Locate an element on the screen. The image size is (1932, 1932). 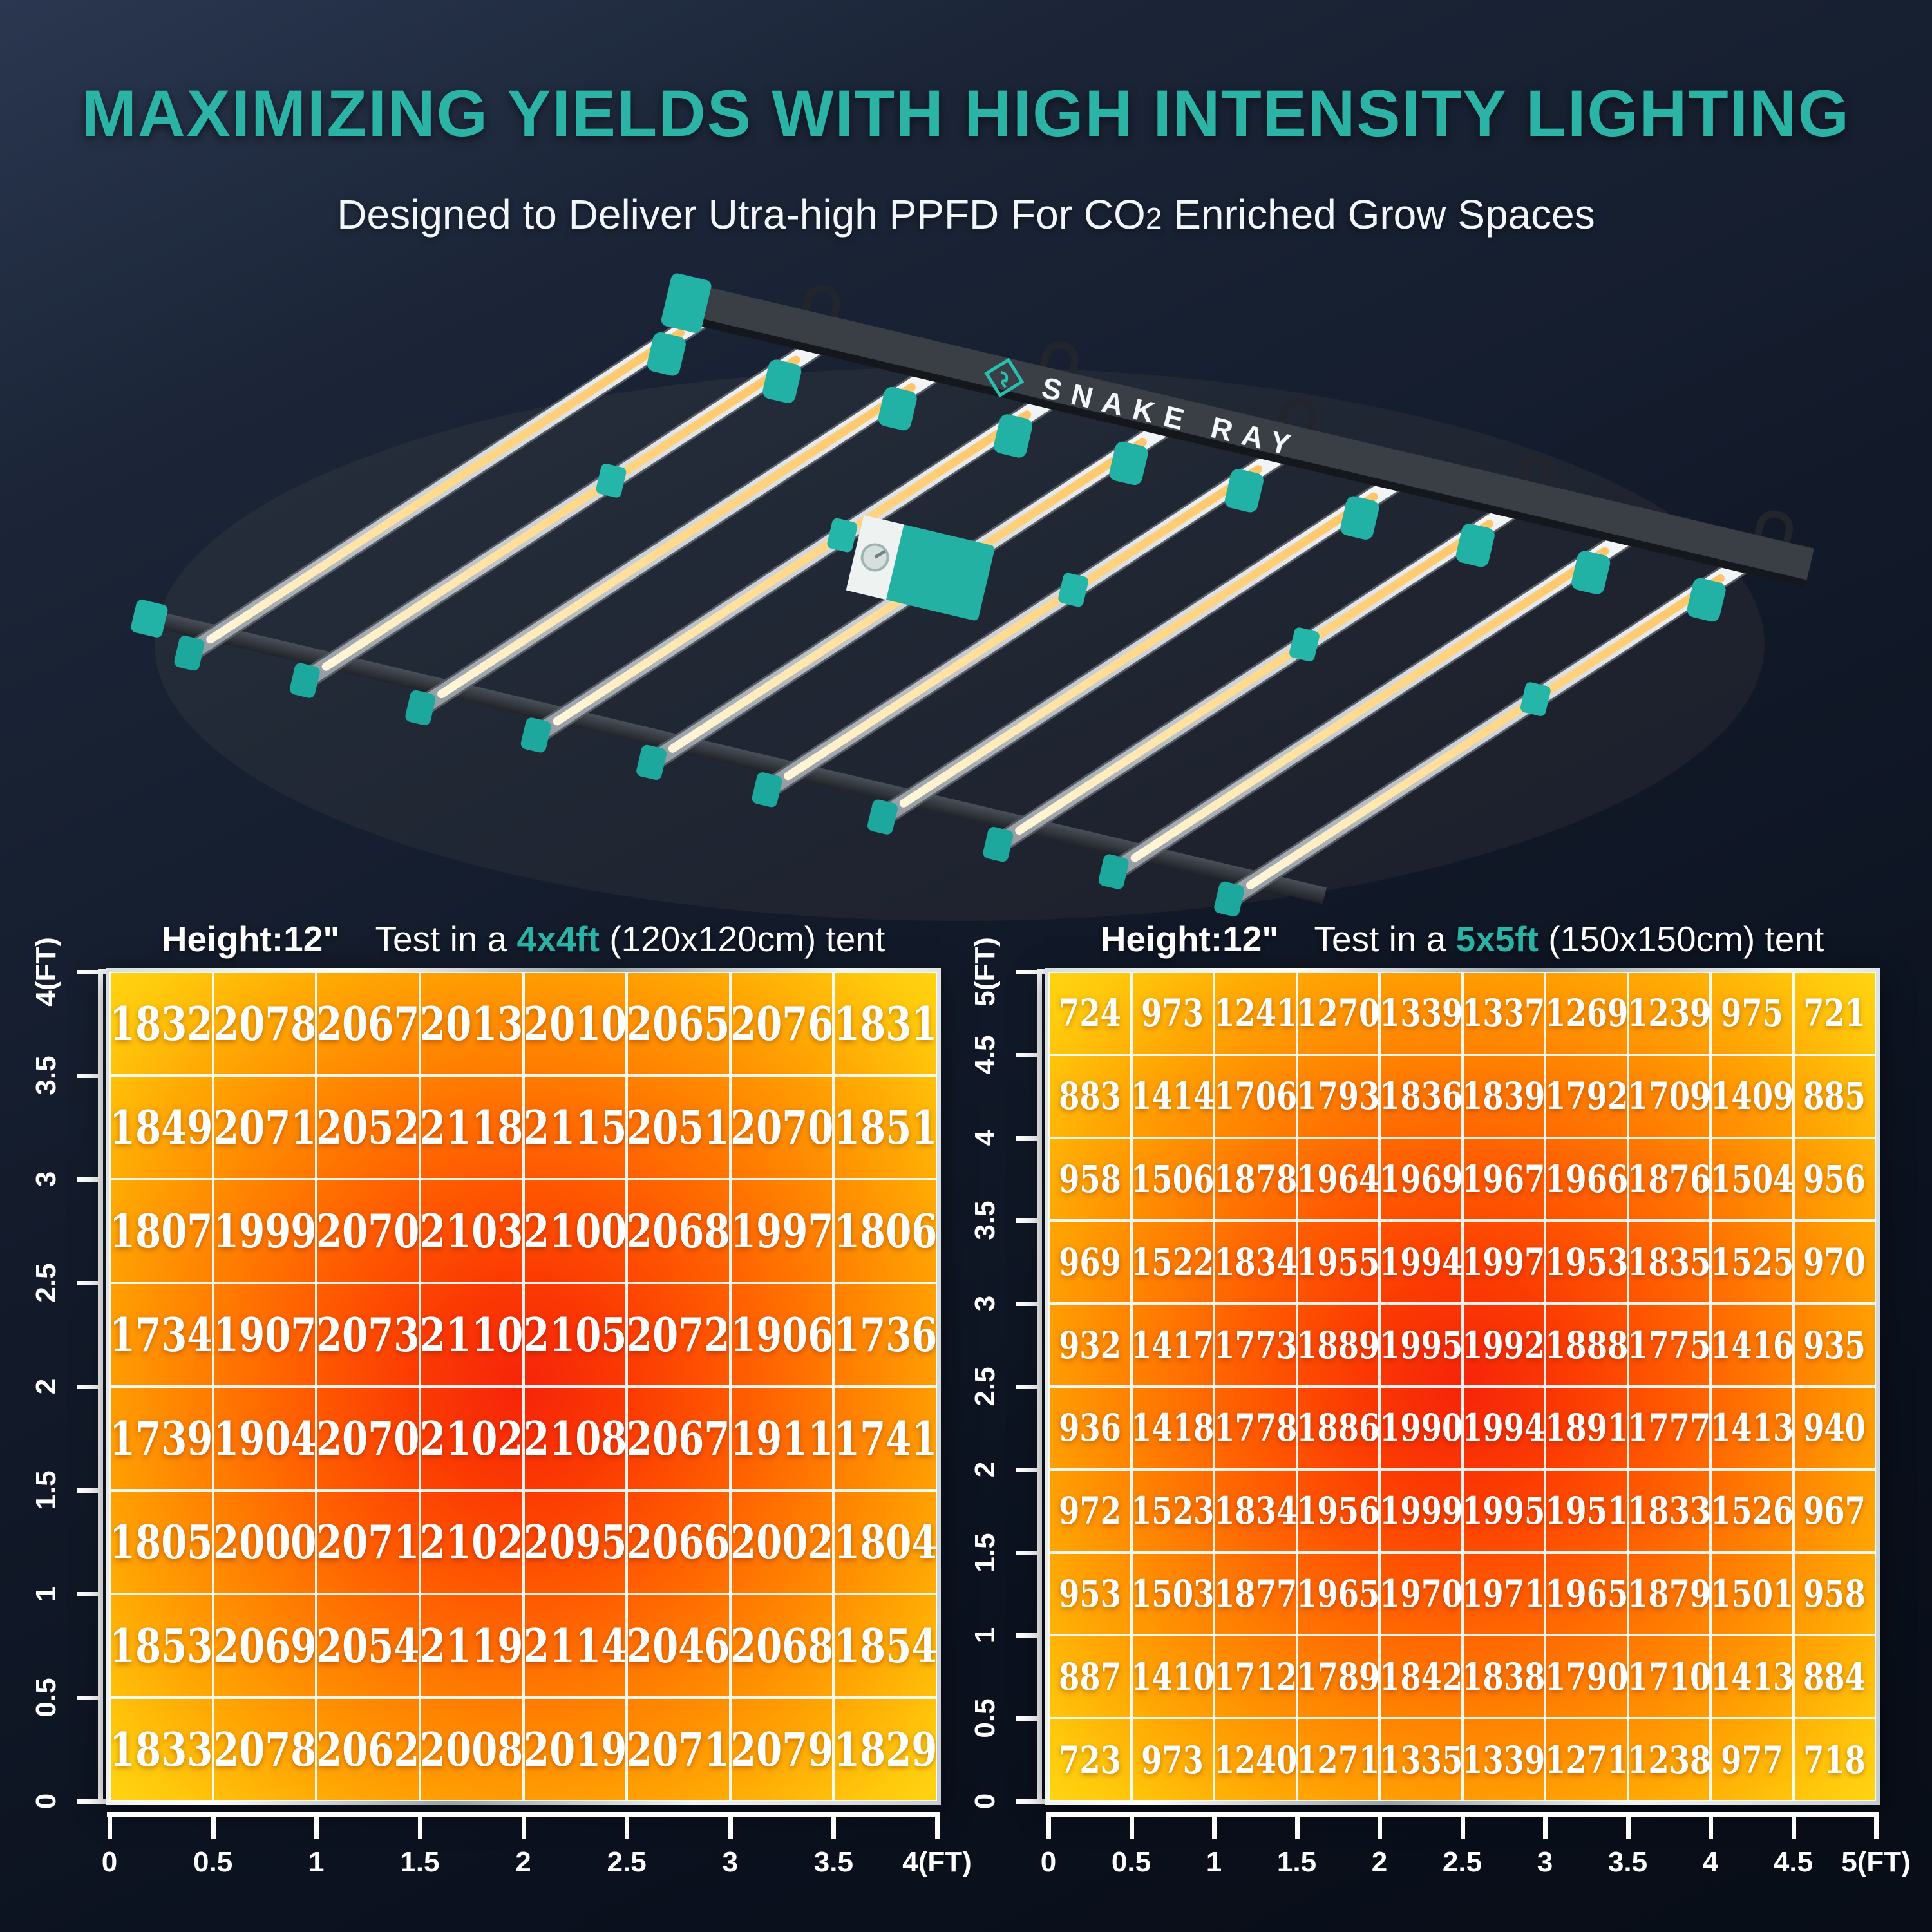
heatmap-cell: 2071 is located at coordinates (265, 1127).